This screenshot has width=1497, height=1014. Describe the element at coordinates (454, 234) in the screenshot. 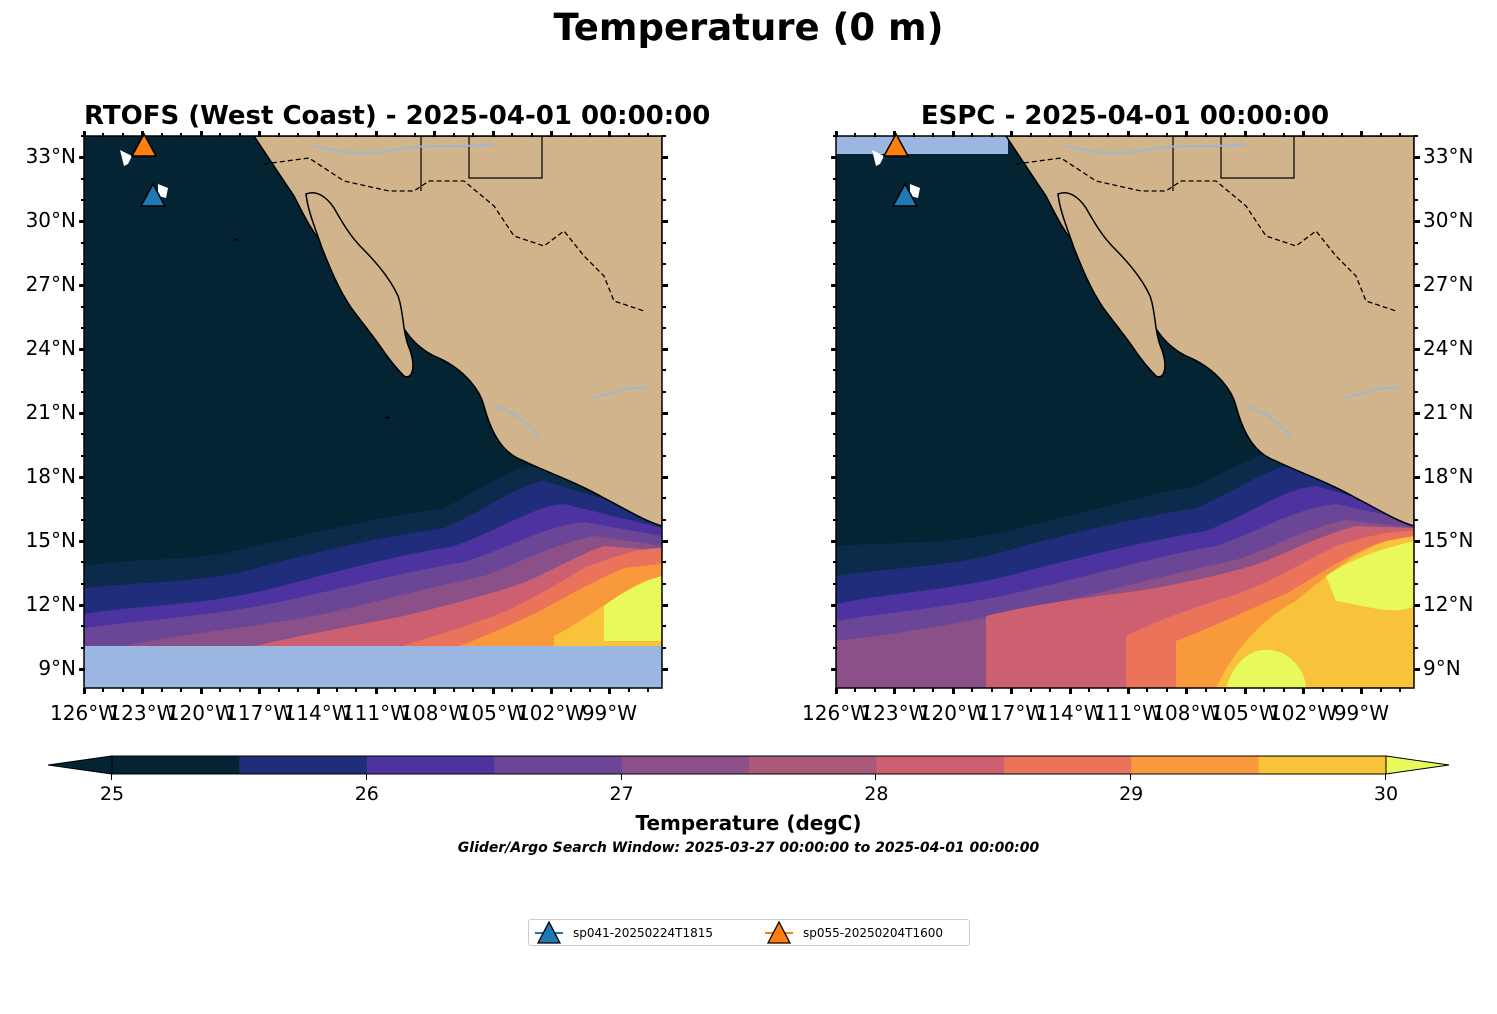

I see `border-us-mexico` at that location.